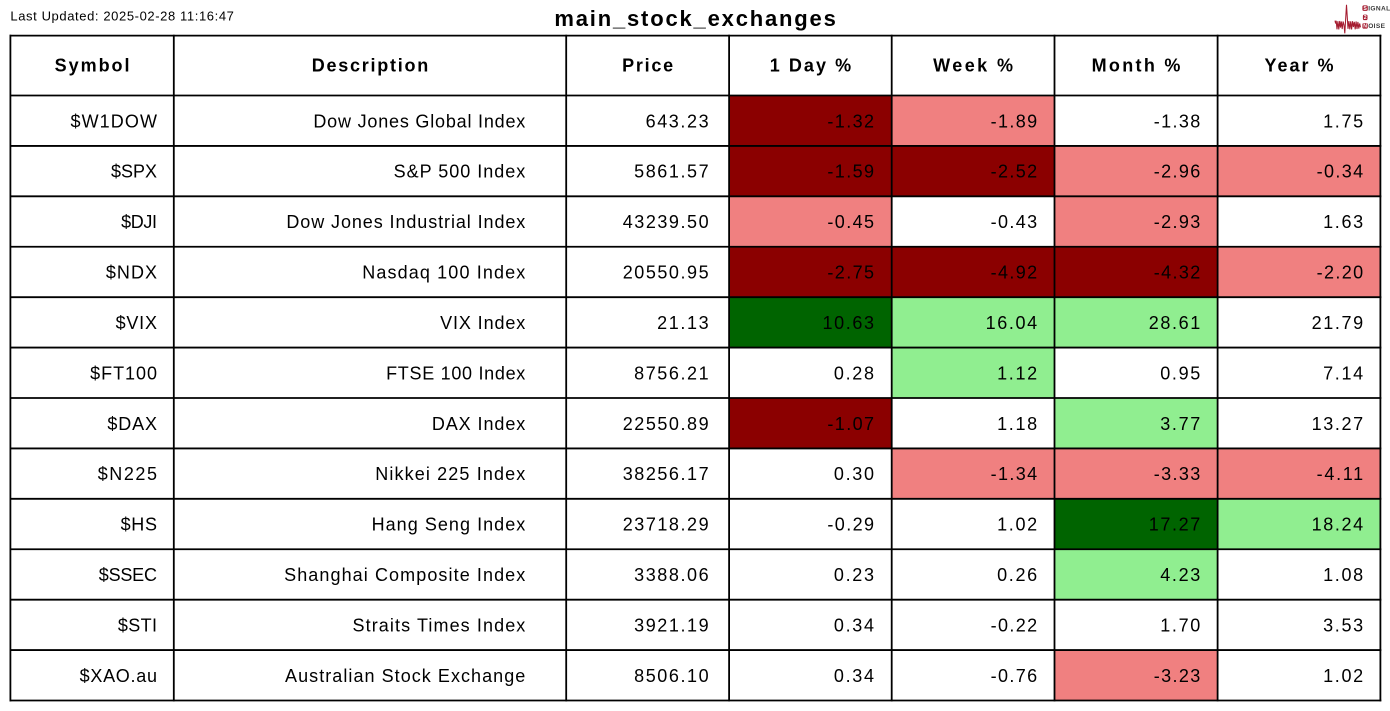 This screenshot has width=1390, height=711. Describe the element at coordinates (1344, 625) in the screenshot. I see `svg-text: 3.53` at that location.